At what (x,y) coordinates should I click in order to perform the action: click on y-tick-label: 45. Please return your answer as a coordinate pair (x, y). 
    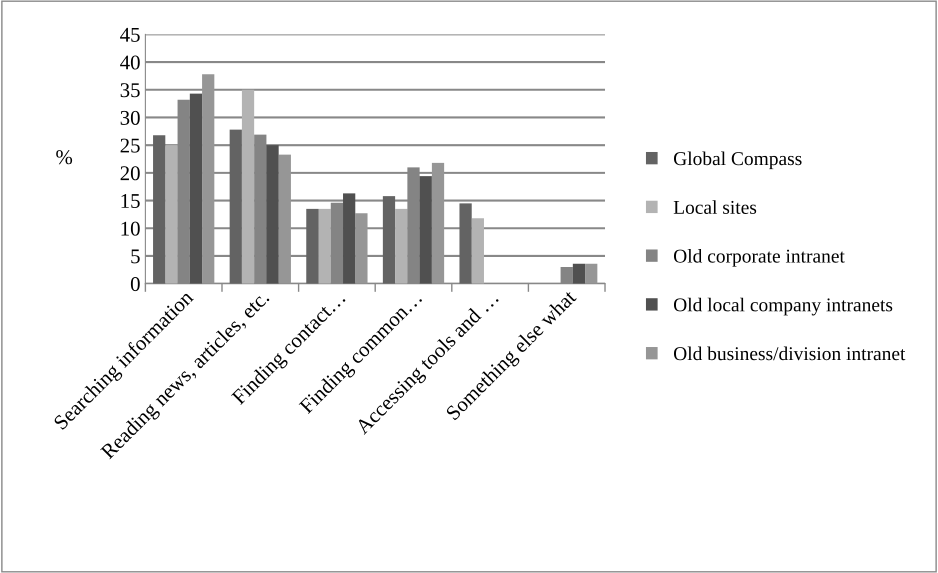
    Looking at the image, I should click on (130, 35).